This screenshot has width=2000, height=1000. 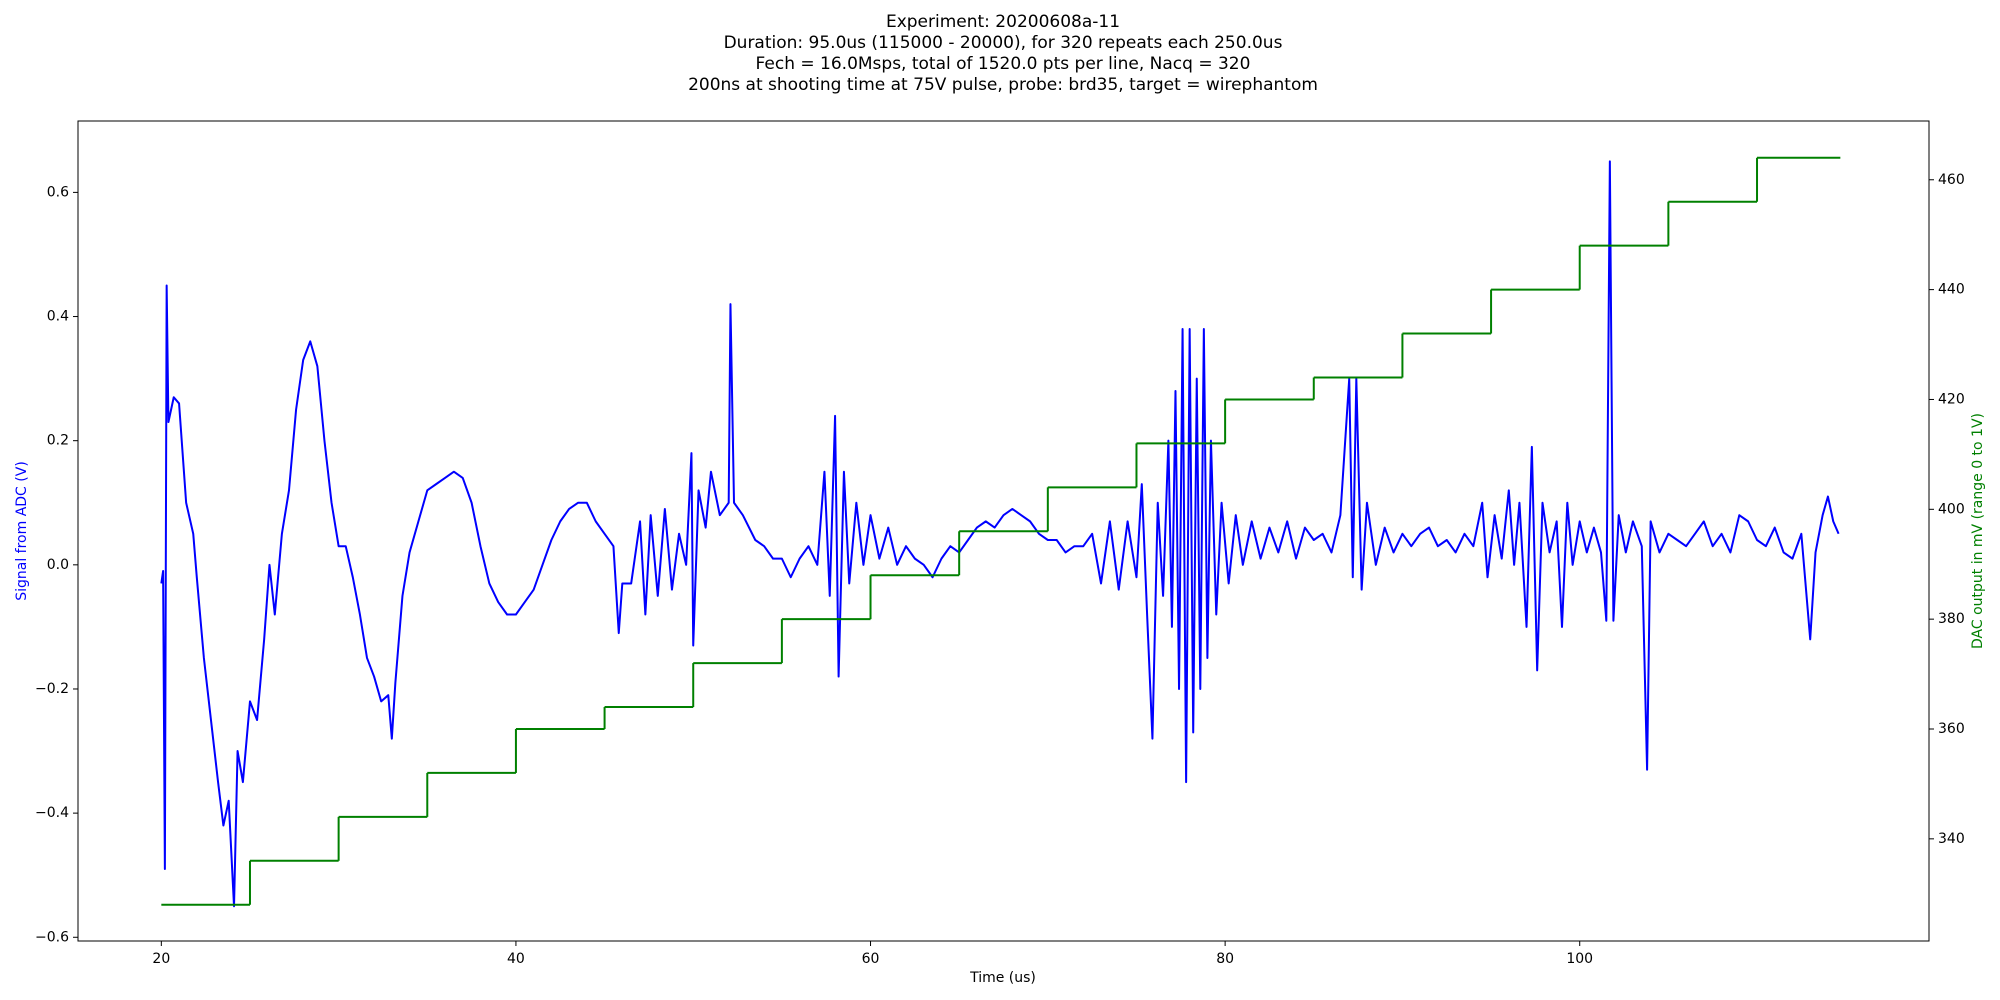 What do you see at coordinates (58, 565) in the screenshot?
I see `y-tick-label: 0.0` at bounding box center [58, 565].